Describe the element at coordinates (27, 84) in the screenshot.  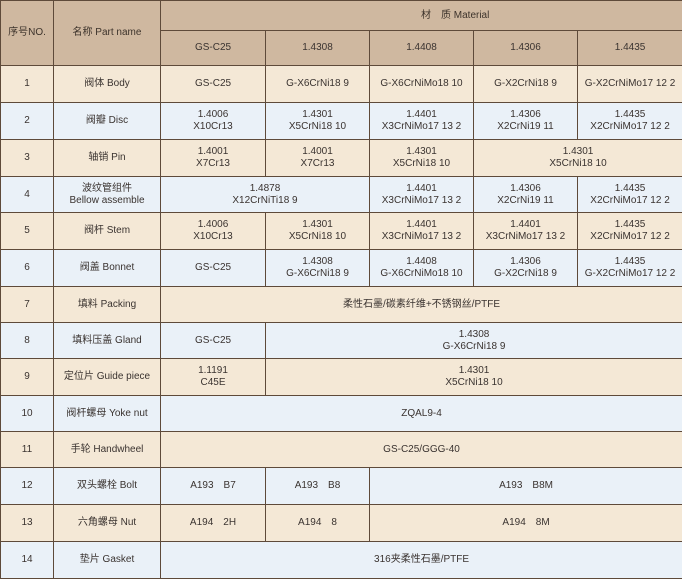
I see `row-number: 1` at that location.